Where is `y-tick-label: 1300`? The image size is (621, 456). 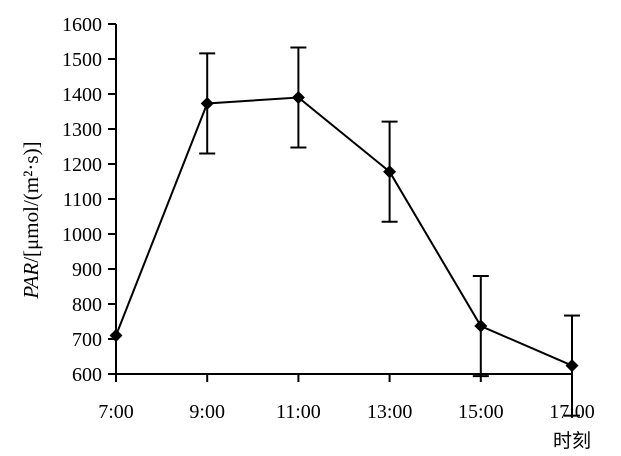 y-tick-label: 1300 is located at coordinates (82, 130).